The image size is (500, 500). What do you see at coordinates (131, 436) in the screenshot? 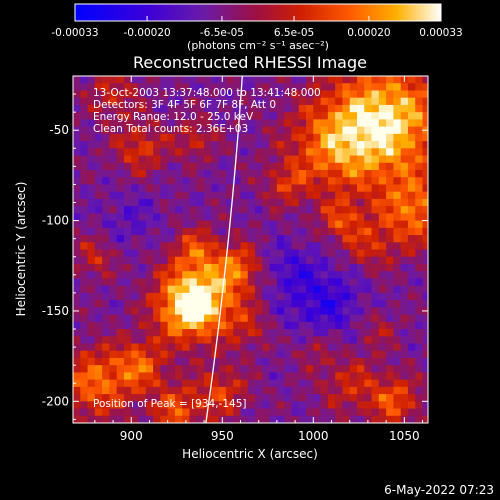
I see `x-tick-label: 900` at bounding box center [131, 436].